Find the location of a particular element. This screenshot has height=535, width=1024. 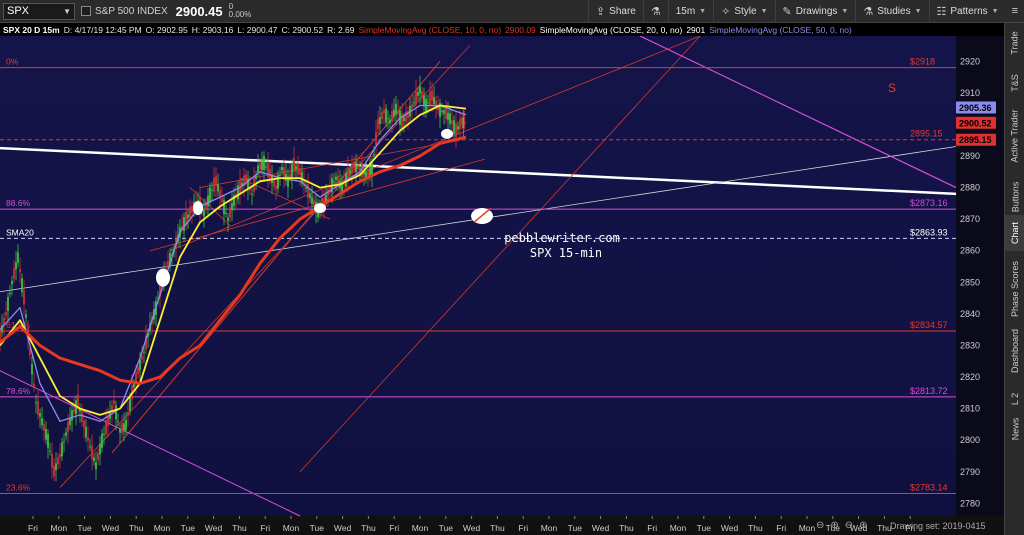

more-icon: ≡ is located at coordinates (1014, 11).